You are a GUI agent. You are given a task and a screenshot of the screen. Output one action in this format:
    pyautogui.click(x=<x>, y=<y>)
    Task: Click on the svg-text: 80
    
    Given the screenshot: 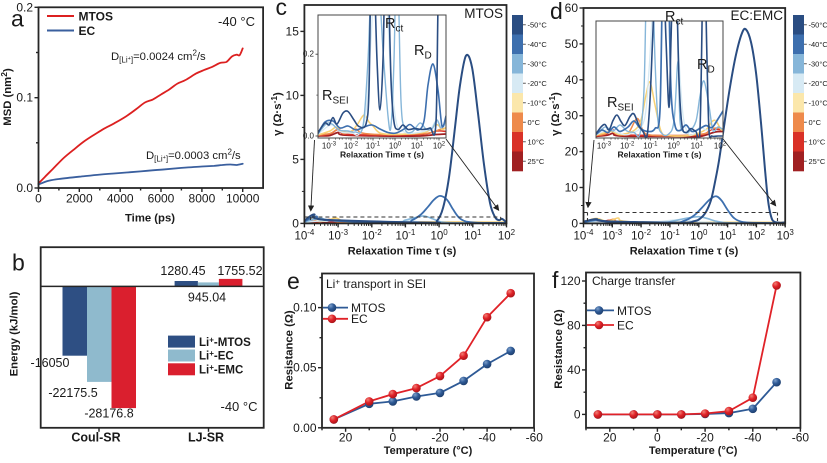 What is the action you would take?
    pyautogui.click(x=574, y=325)
    